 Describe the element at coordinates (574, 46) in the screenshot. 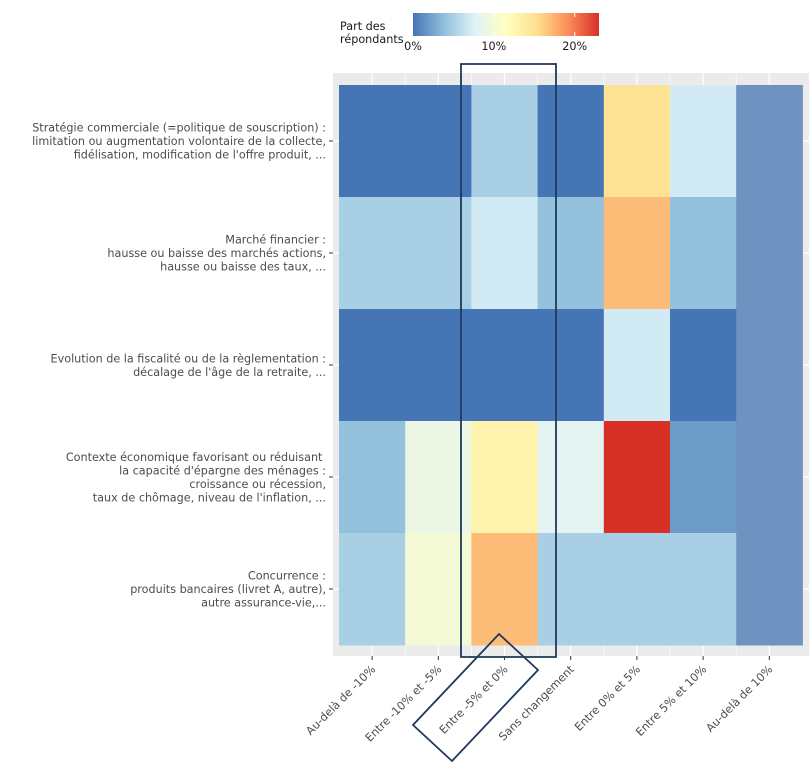

I see `colorbar-tick-label: 20%` at that location.